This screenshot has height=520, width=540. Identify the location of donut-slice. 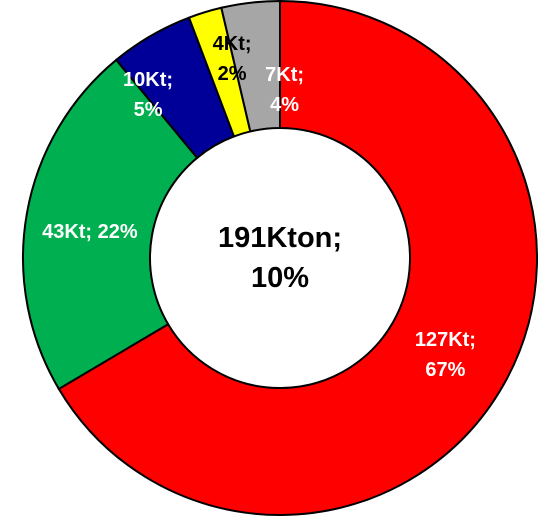
(250, 66).